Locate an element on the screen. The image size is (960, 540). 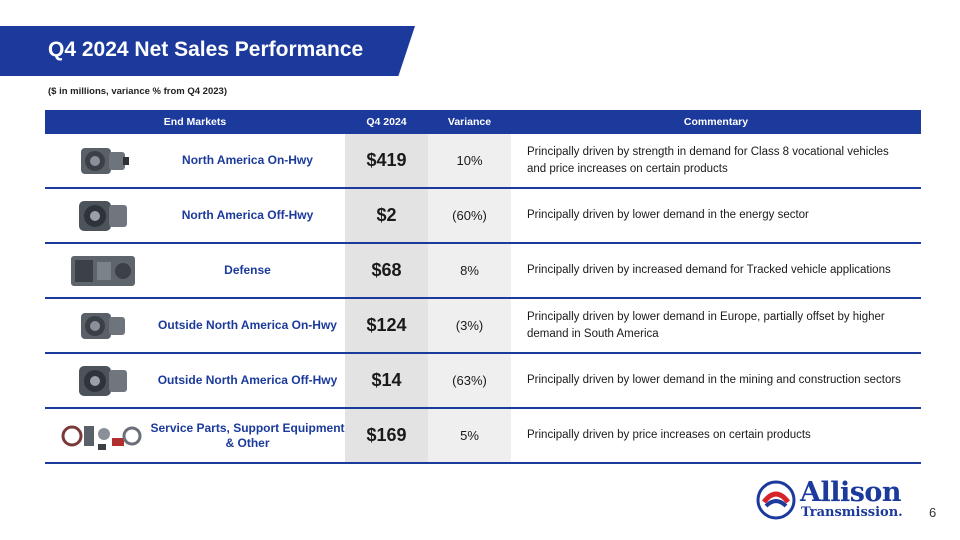
market-cell: North America Off-Hwy is located at coordinates (195, 215).